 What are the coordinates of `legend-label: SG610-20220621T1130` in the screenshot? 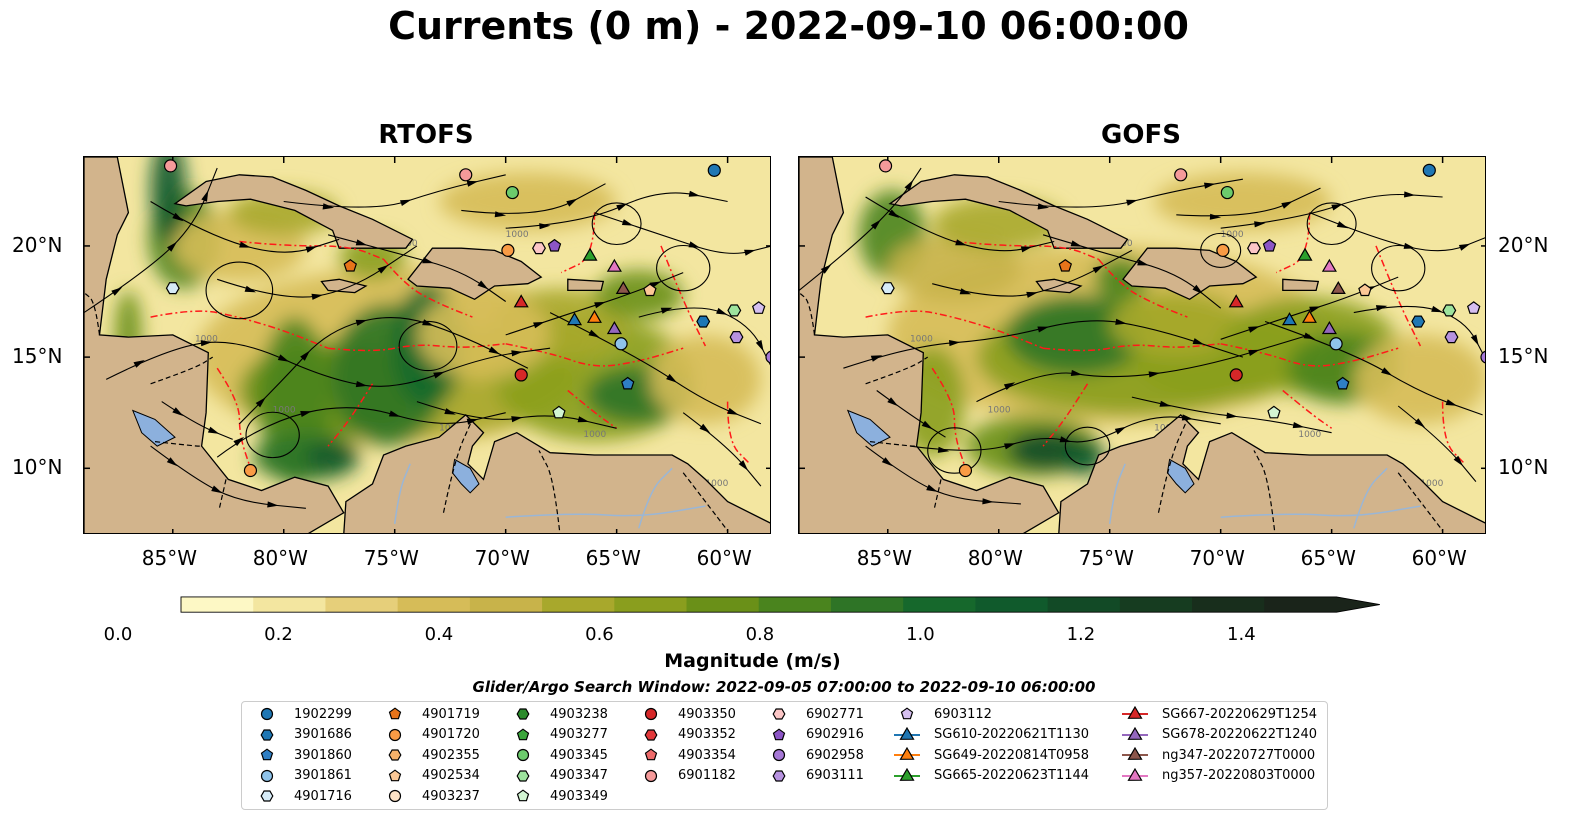 It's located at (1012, 734).